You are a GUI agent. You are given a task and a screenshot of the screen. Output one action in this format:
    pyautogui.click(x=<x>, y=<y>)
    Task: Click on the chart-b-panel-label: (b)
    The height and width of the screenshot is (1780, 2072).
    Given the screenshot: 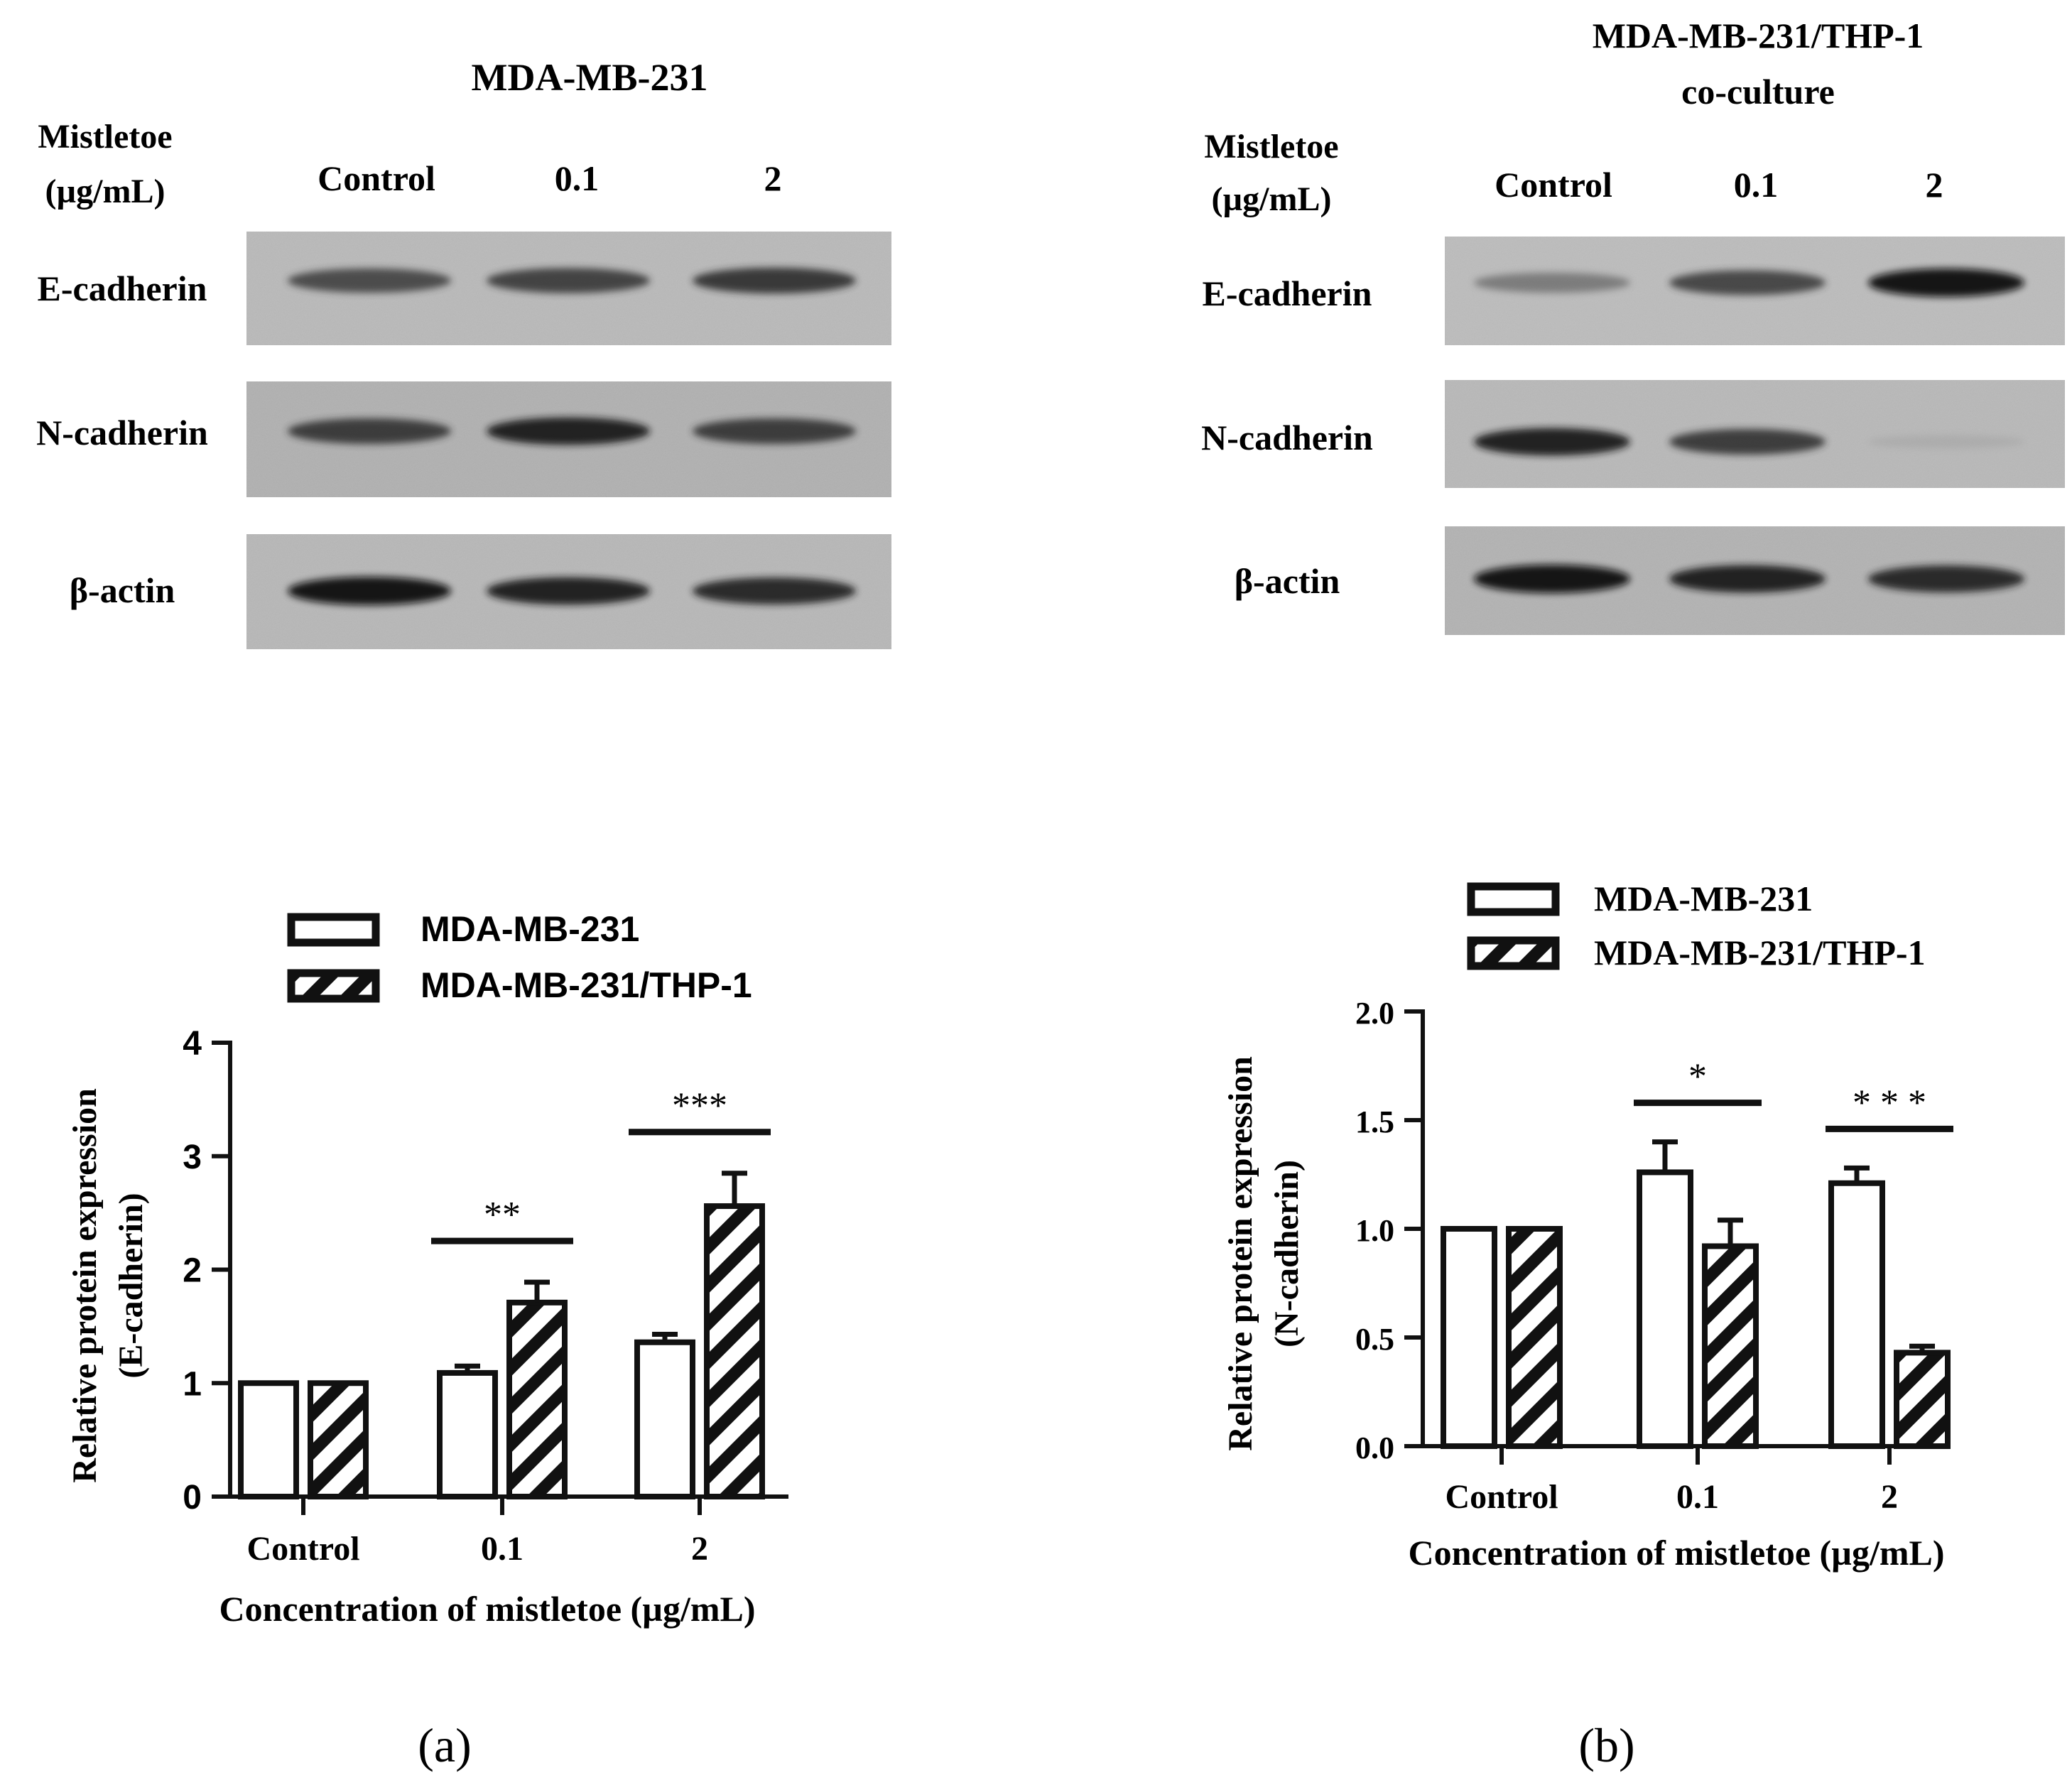 What is the action you would take?
    pyautogui.click(x=1606, y=1745)
    